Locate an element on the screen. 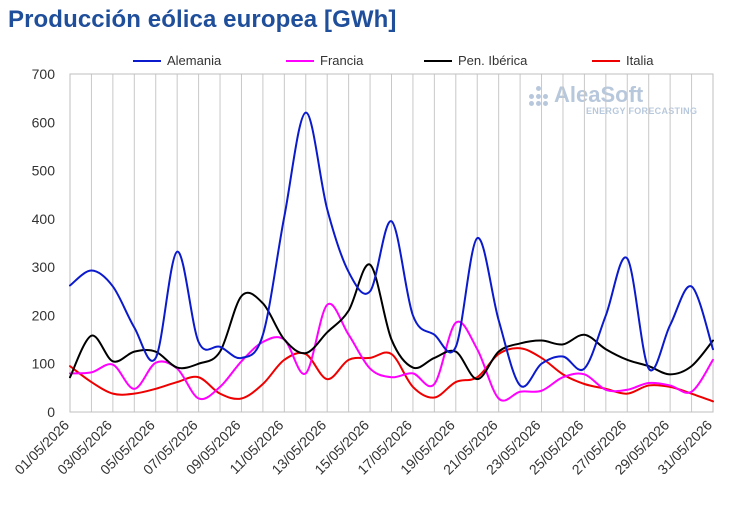 Image resolution: width=730 pixels, height=509 pixels. legend-item-alemania: Alemania is located at coordinates (177, 60).